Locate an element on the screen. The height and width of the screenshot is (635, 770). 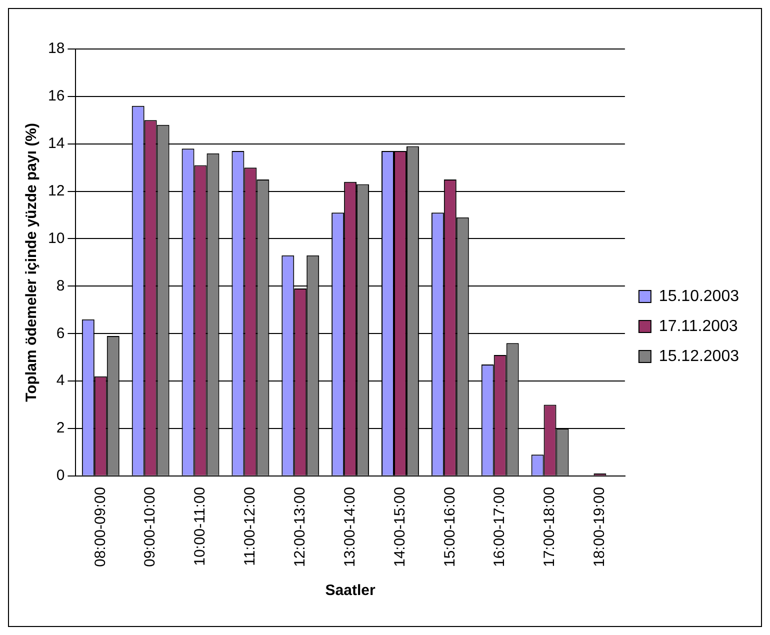
x-tick-label: 14:00-15:00 is located at coordinates (399, 527).